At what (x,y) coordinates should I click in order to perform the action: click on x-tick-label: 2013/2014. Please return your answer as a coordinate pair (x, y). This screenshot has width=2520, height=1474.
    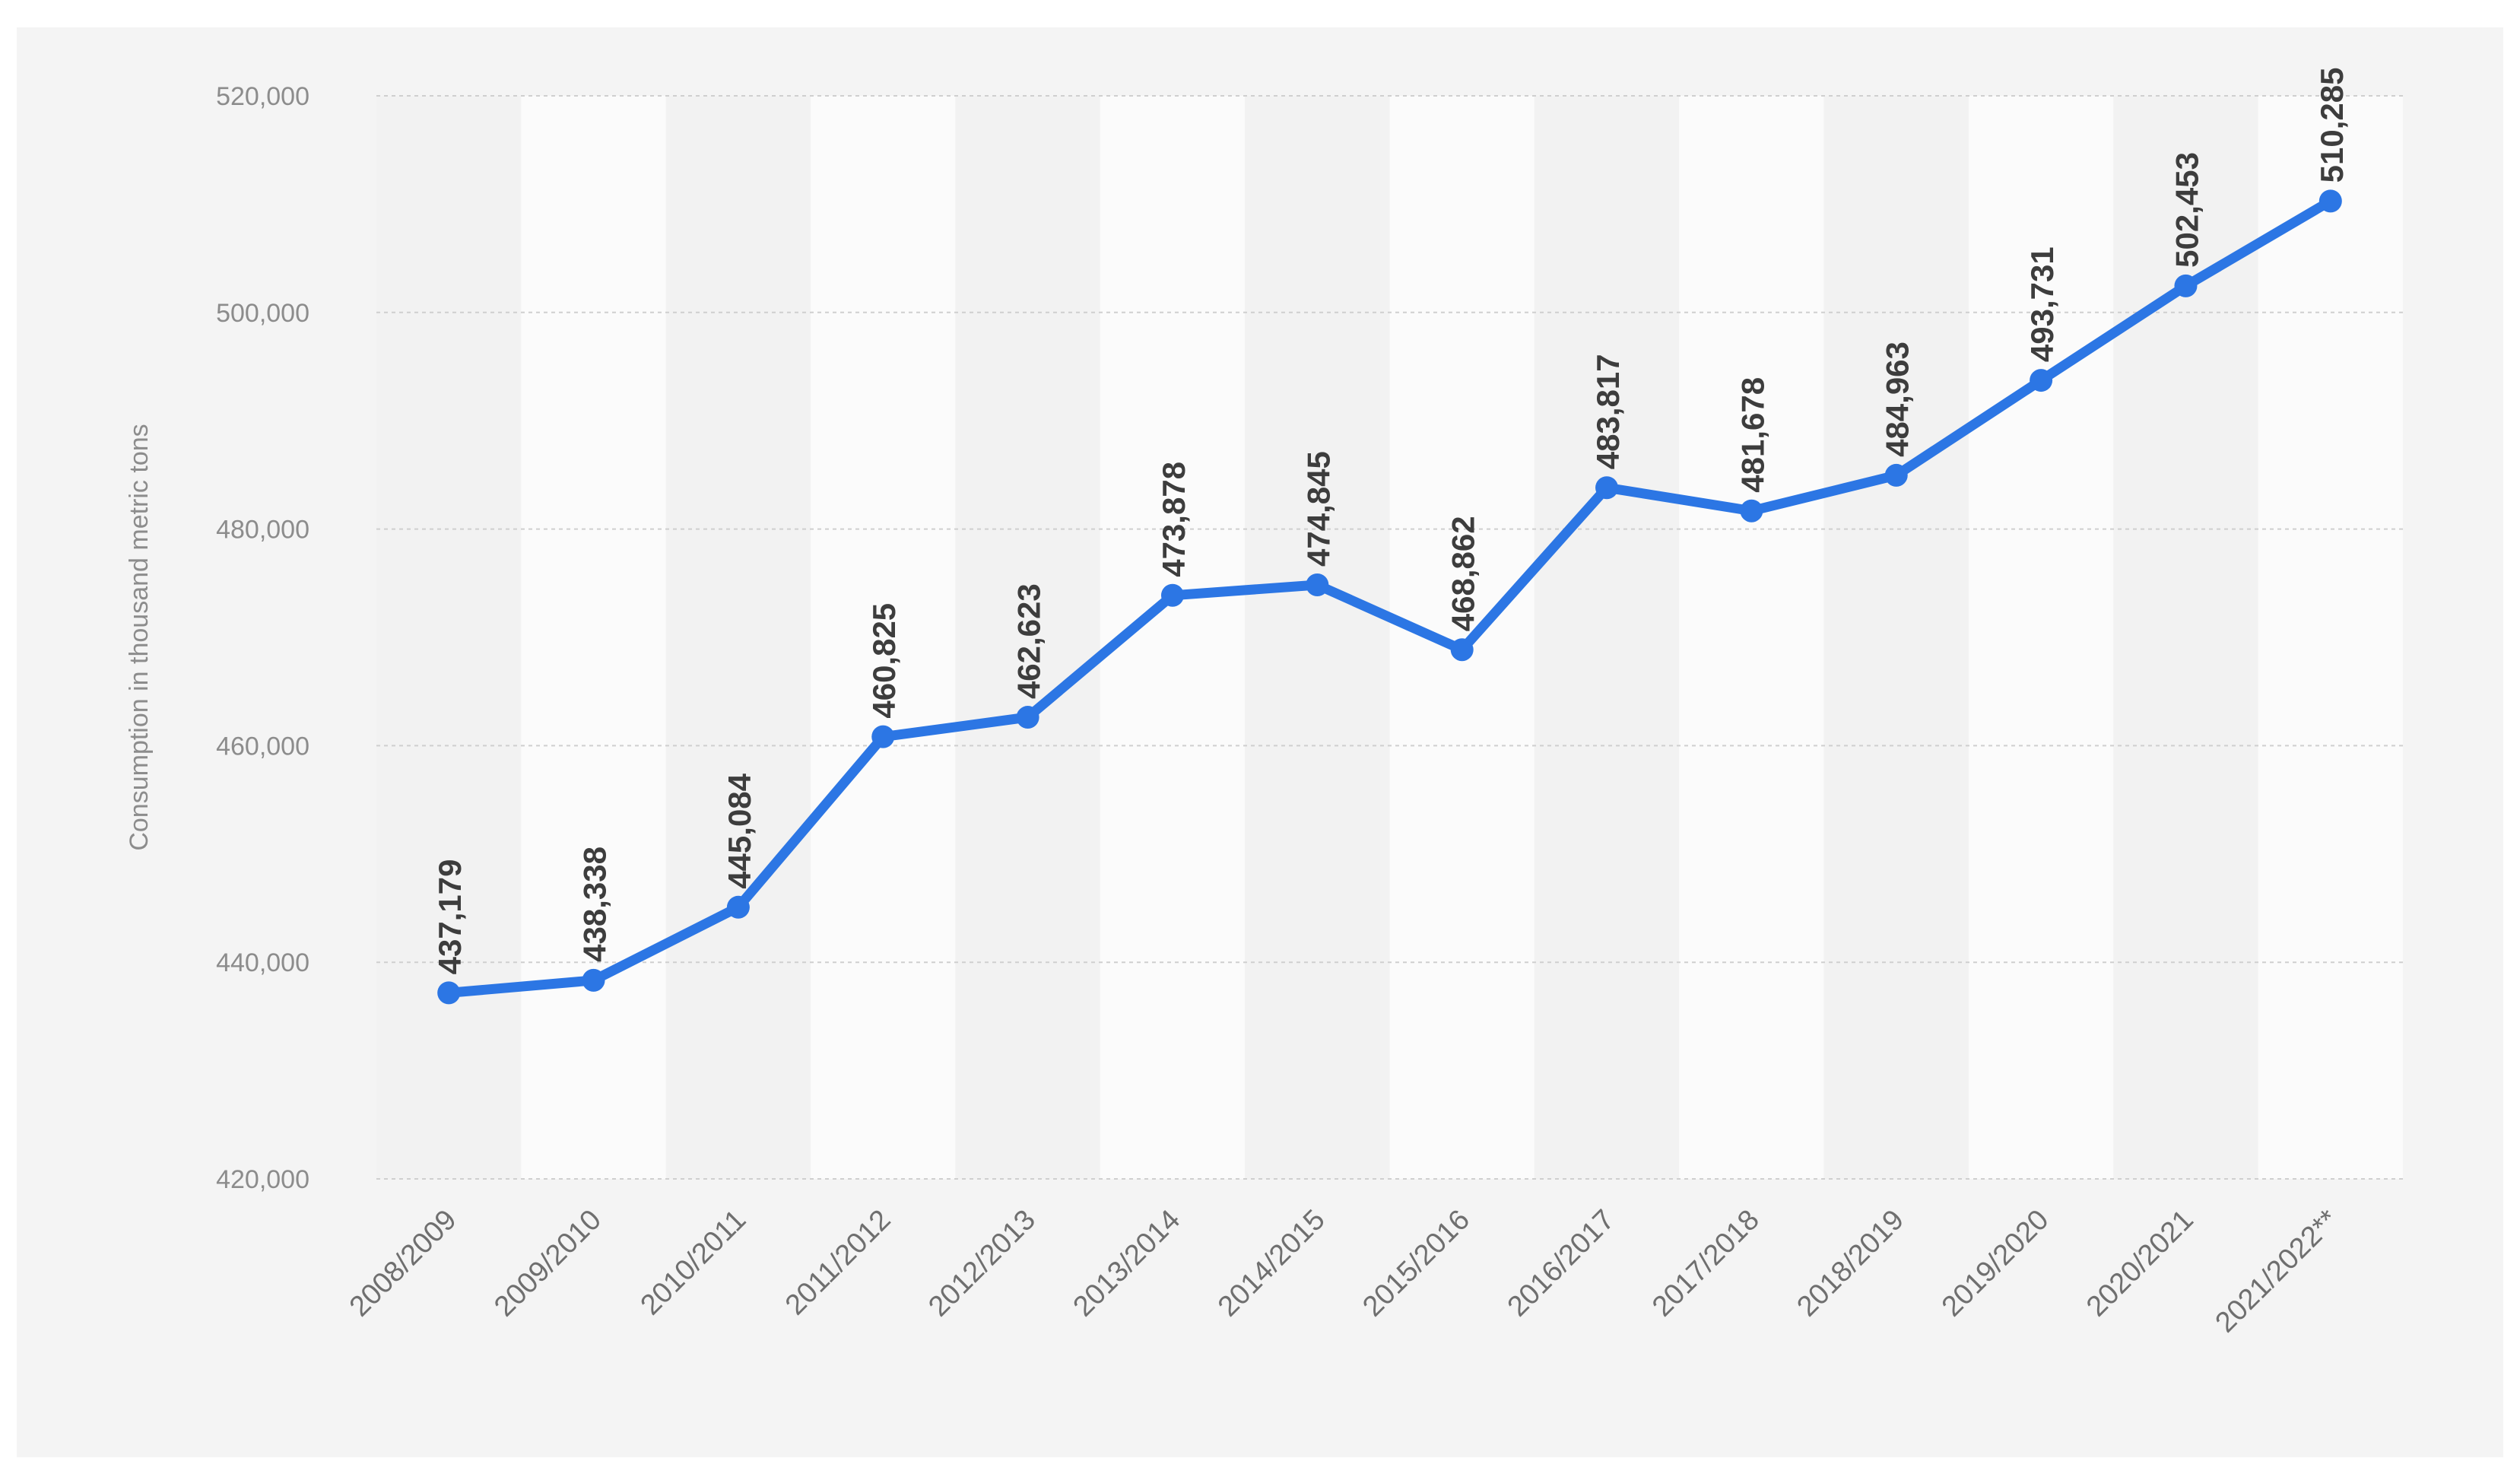
    Looking at the image, I should click on (1127, 1263).